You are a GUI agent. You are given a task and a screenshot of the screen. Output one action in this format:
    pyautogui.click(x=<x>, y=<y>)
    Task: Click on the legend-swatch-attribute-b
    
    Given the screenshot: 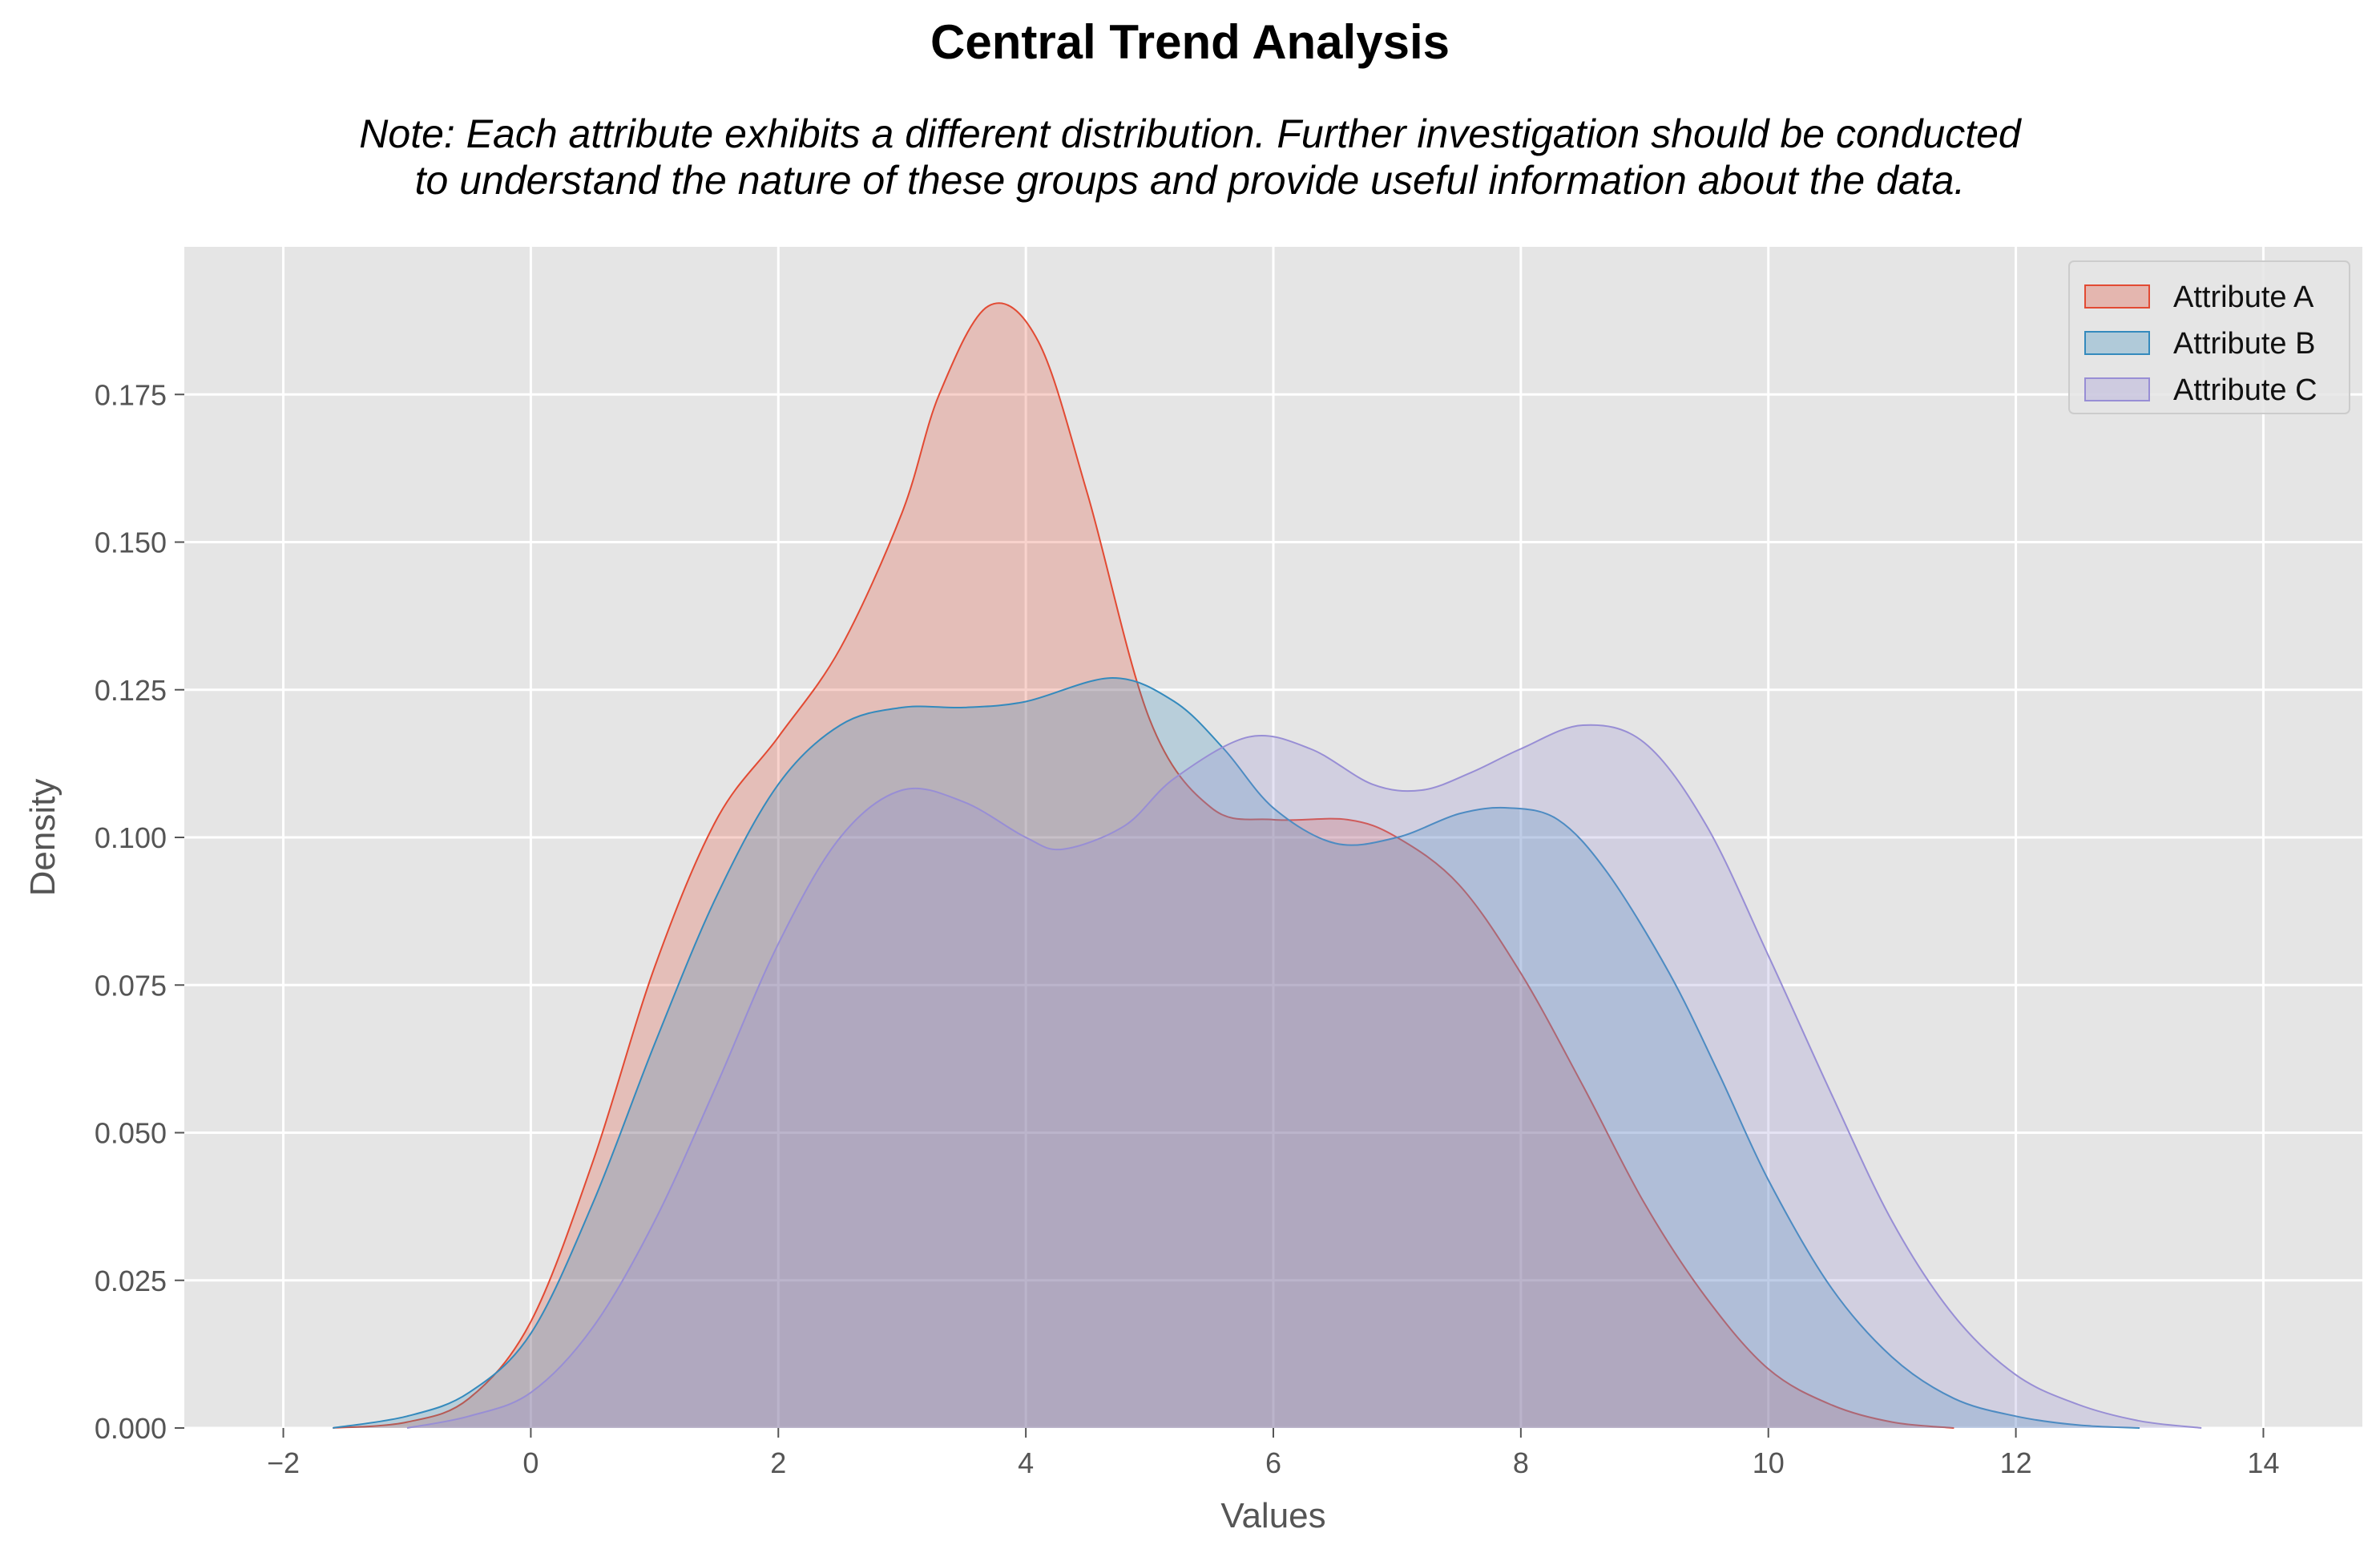 What is the action you would take?
    pyautogui.click(x=2117, y=343)
    